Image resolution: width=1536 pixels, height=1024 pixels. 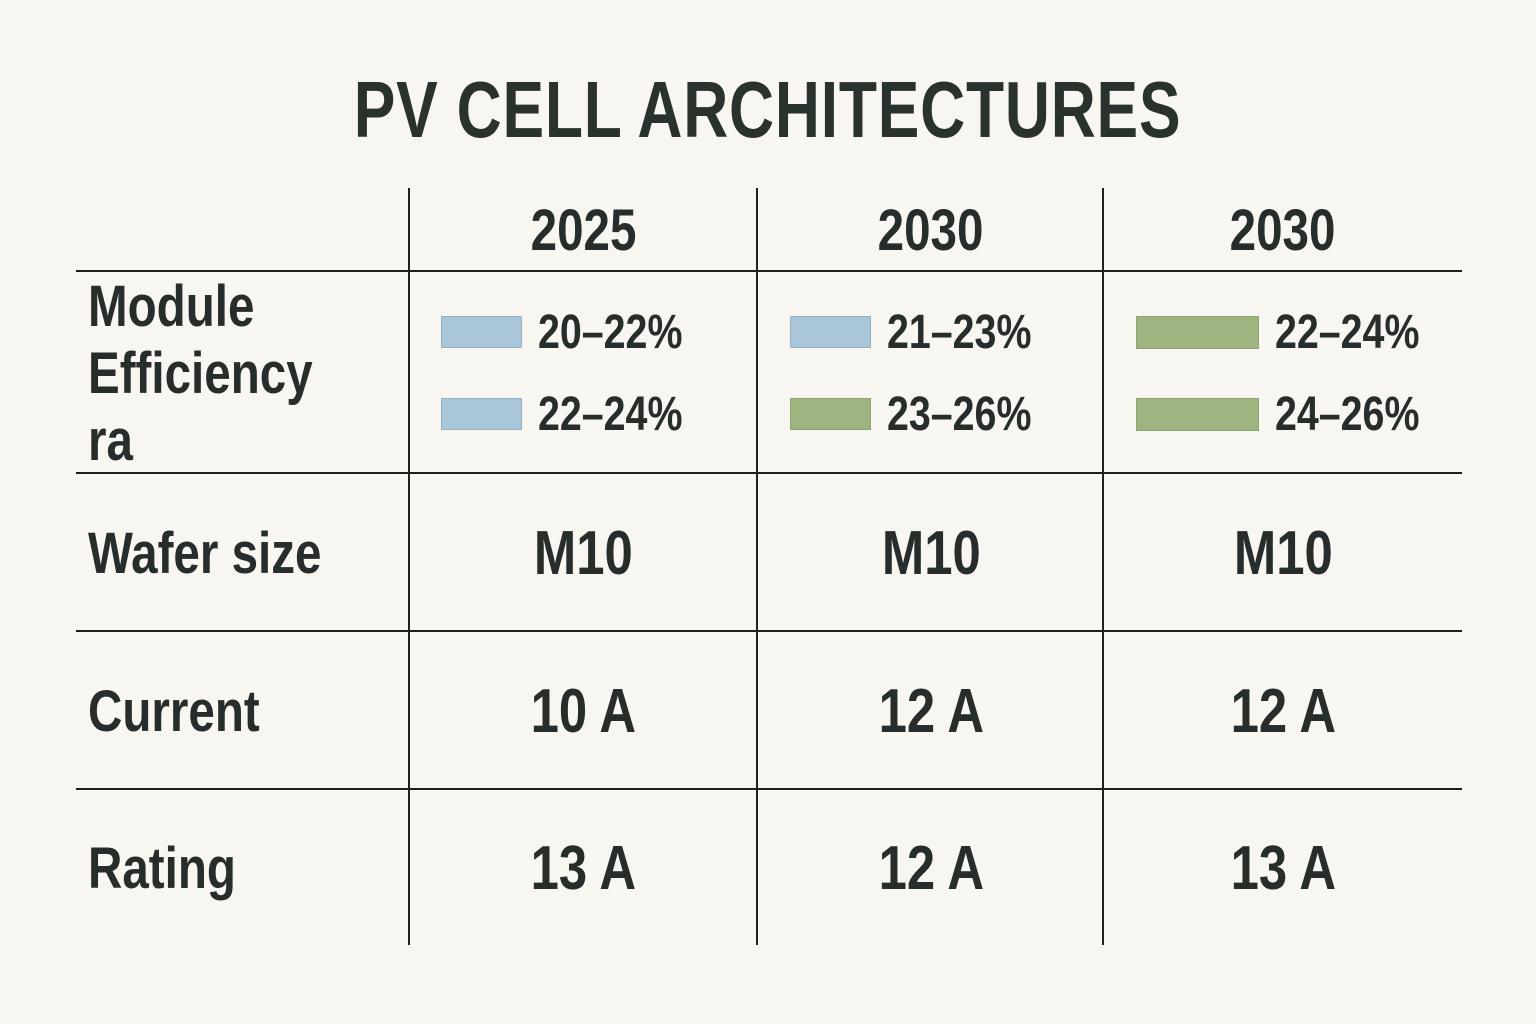 What do you see at coordinates (200, 373) in the screenshot?
I see `row-label-text: Module Efficiency ra` at bounding box center [200, 373].